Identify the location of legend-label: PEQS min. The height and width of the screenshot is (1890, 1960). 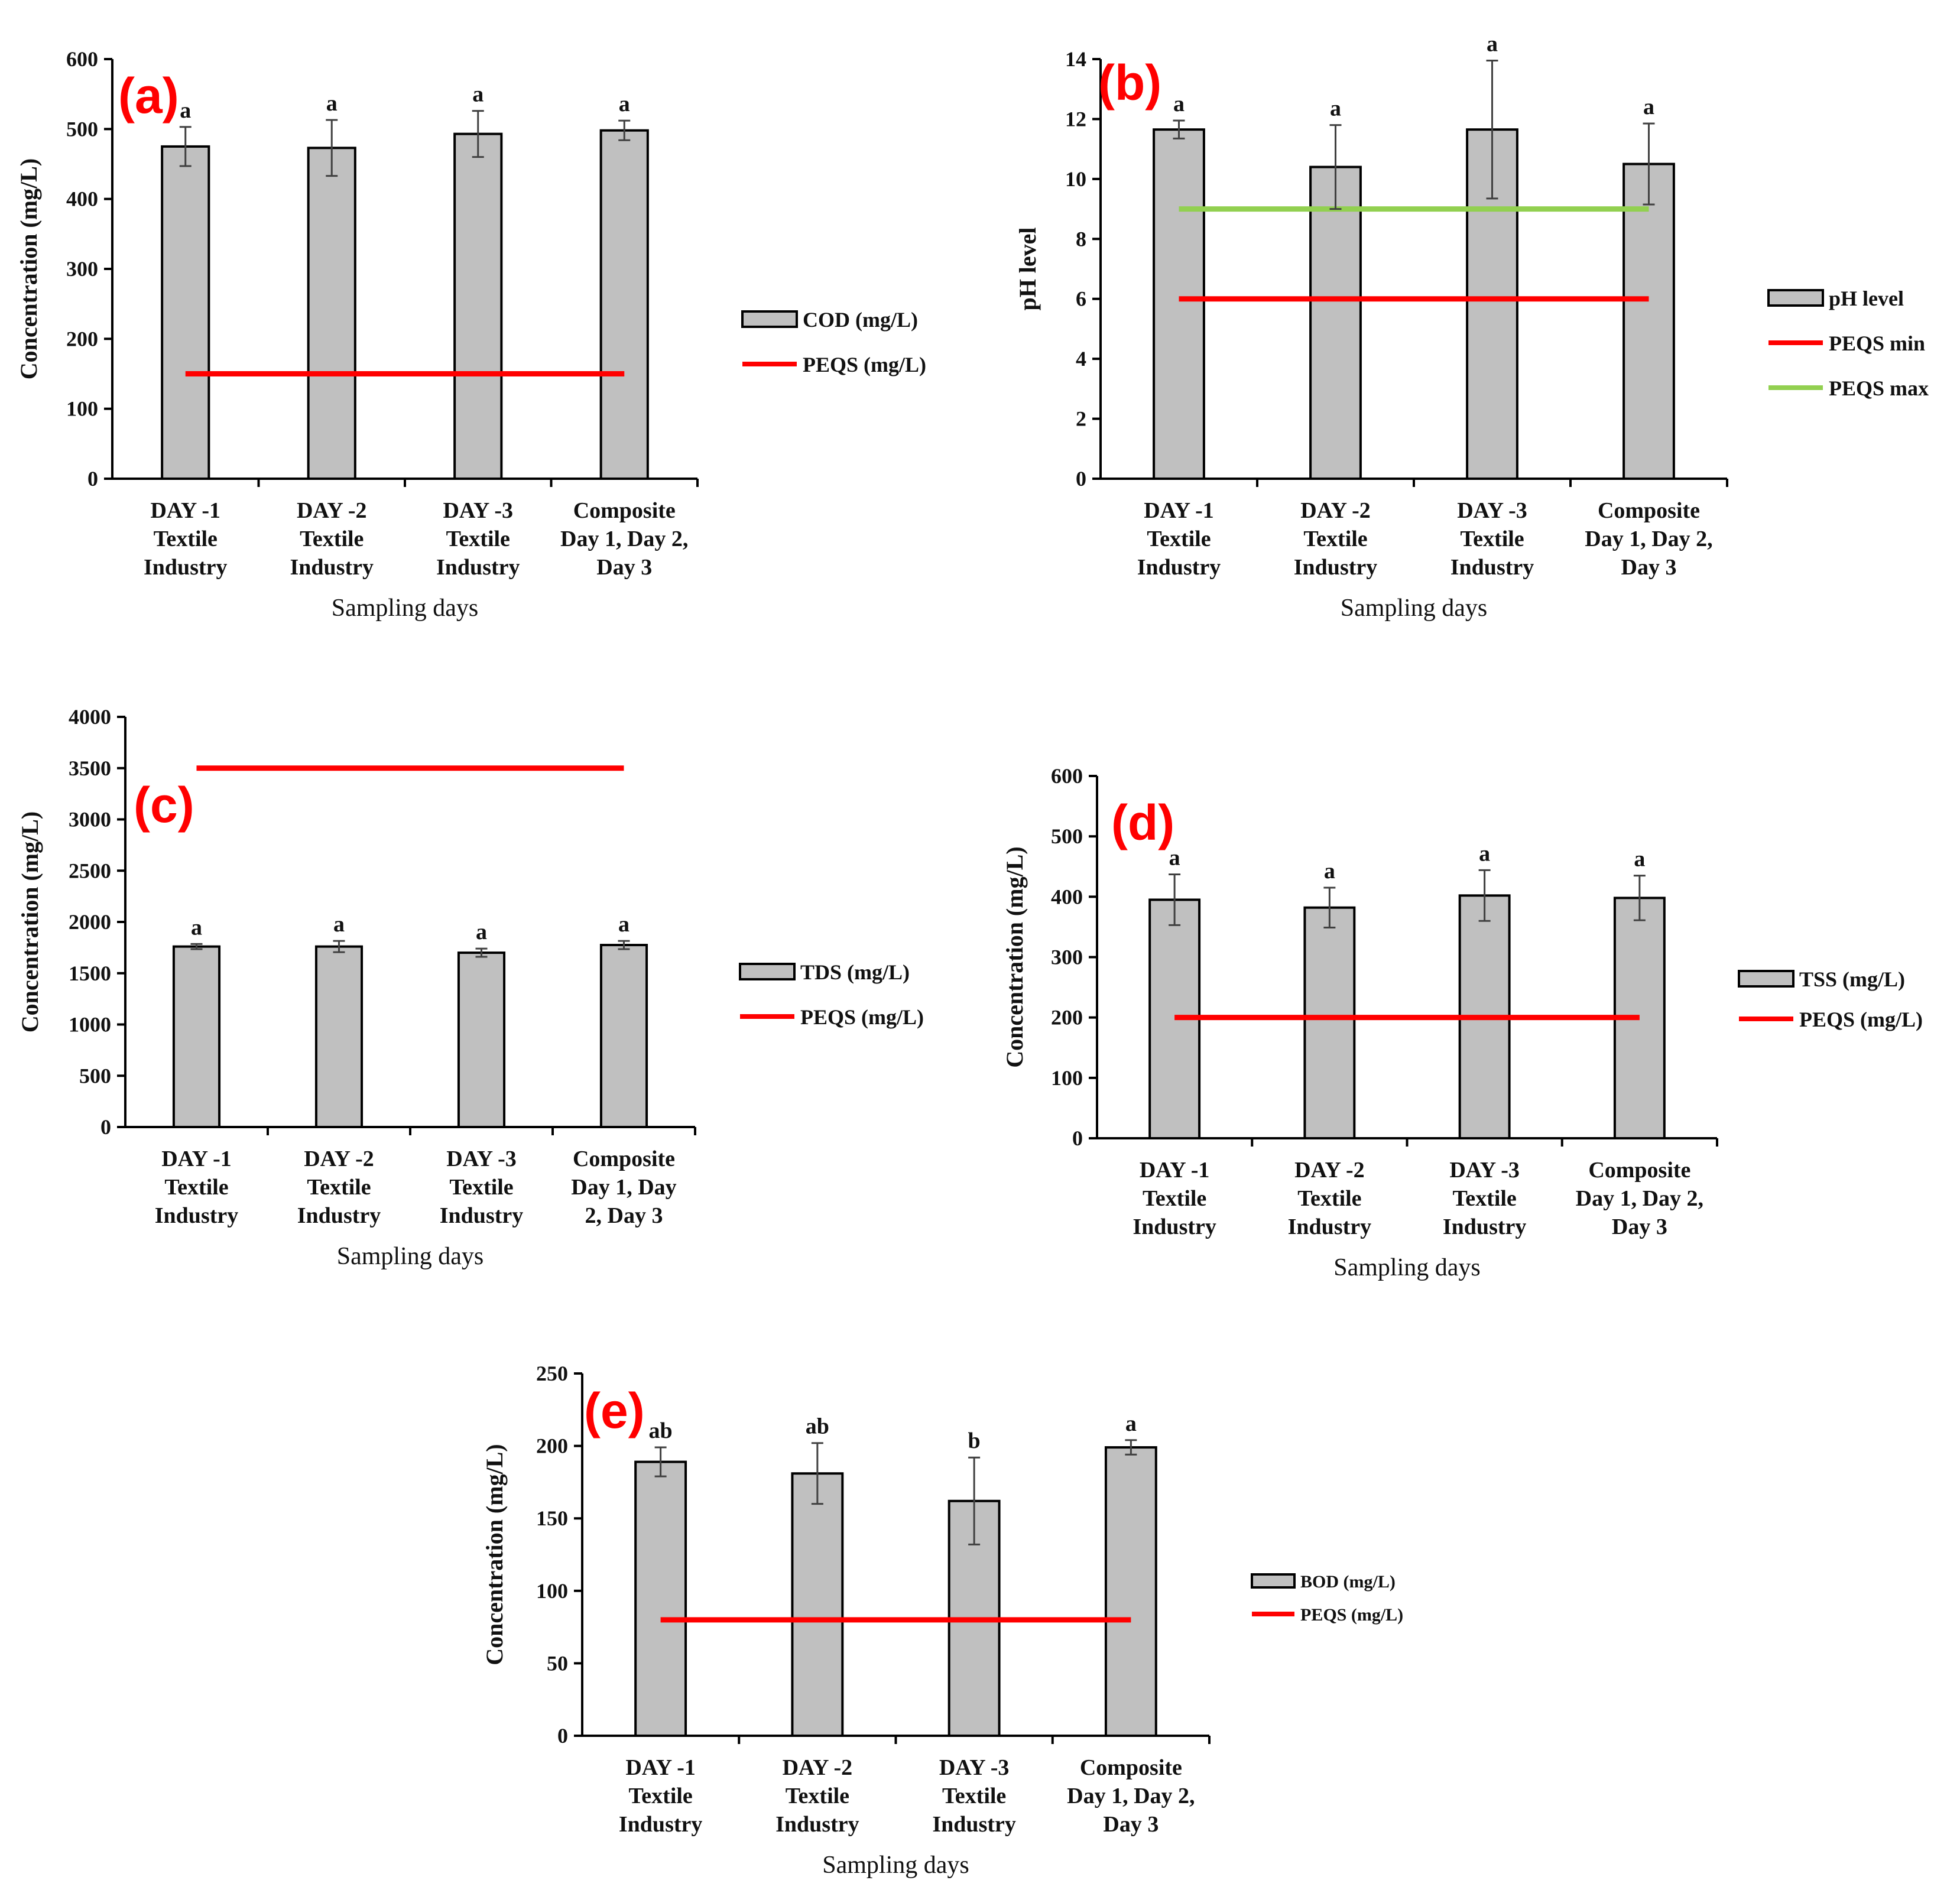
(1877, 344).